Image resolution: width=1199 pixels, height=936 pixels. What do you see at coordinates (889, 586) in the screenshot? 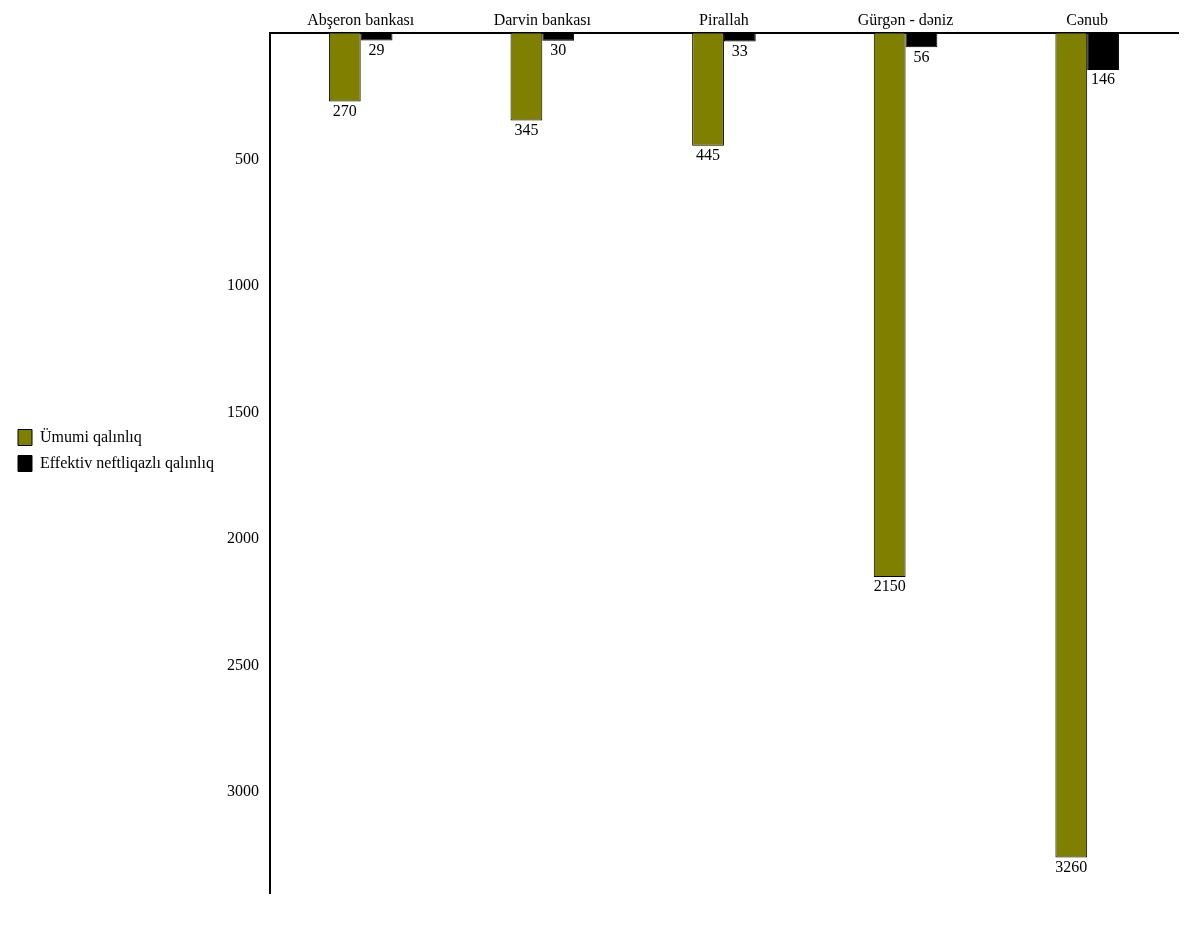
I see `data-label: 2150` at bounding box center [889, 586].